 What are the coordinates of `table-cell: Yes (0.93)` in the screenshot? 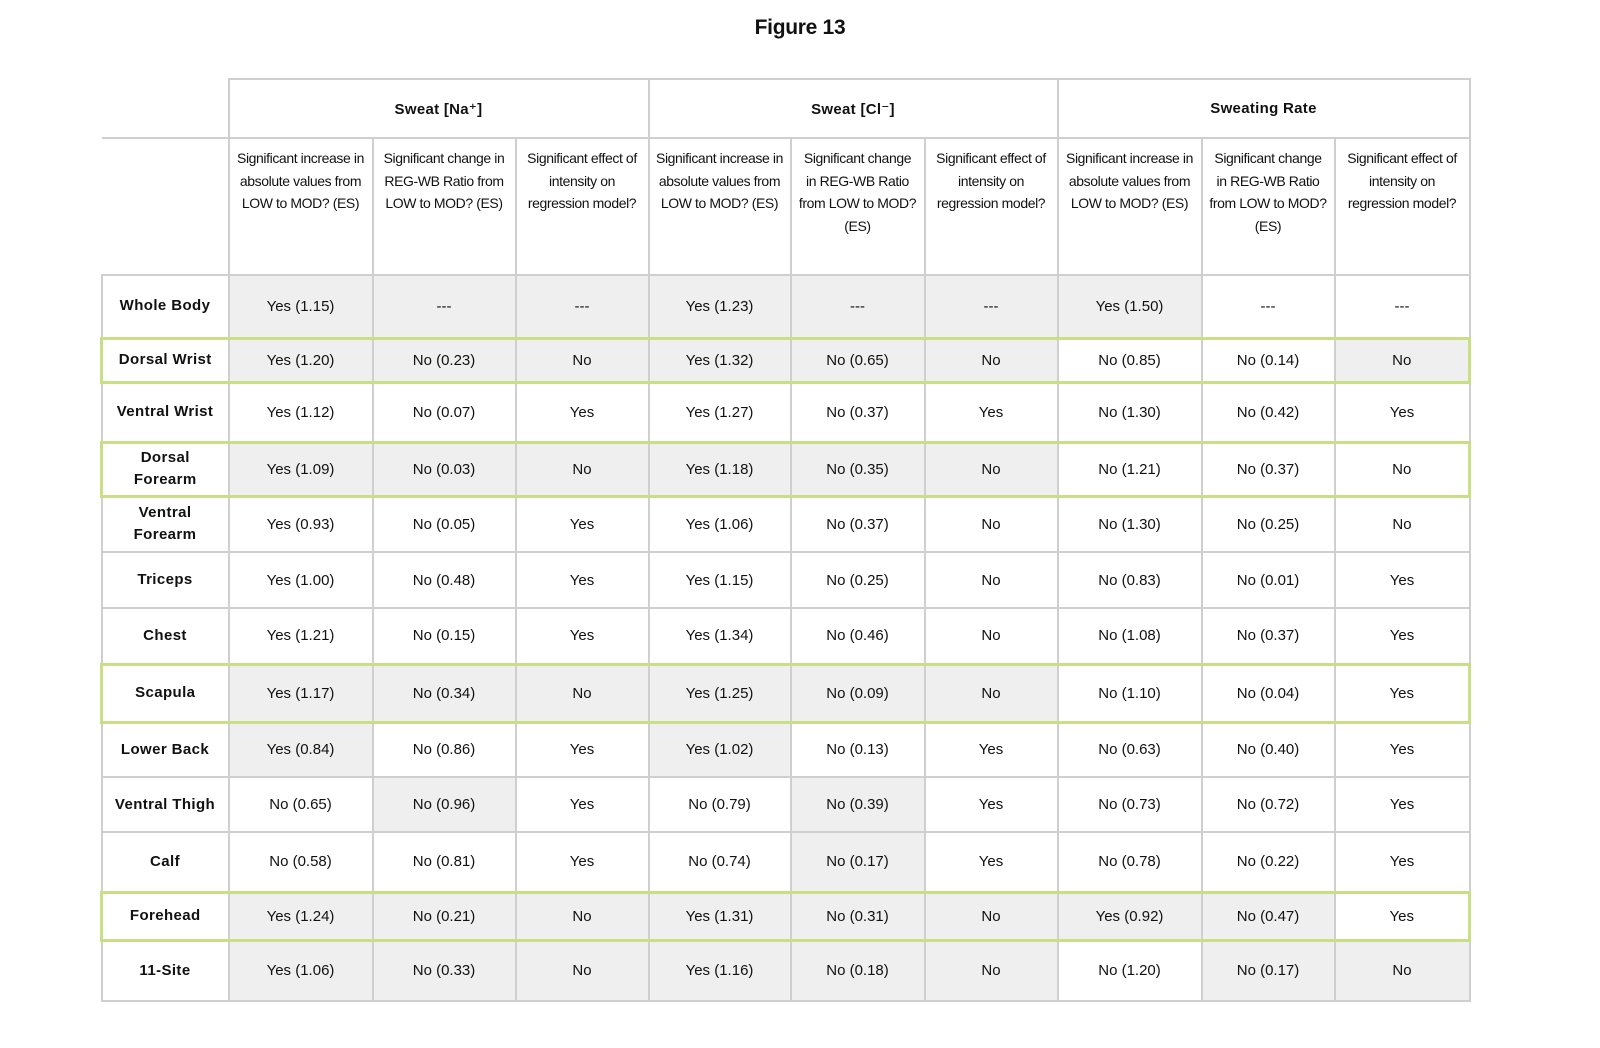 It's located at (300, 524).